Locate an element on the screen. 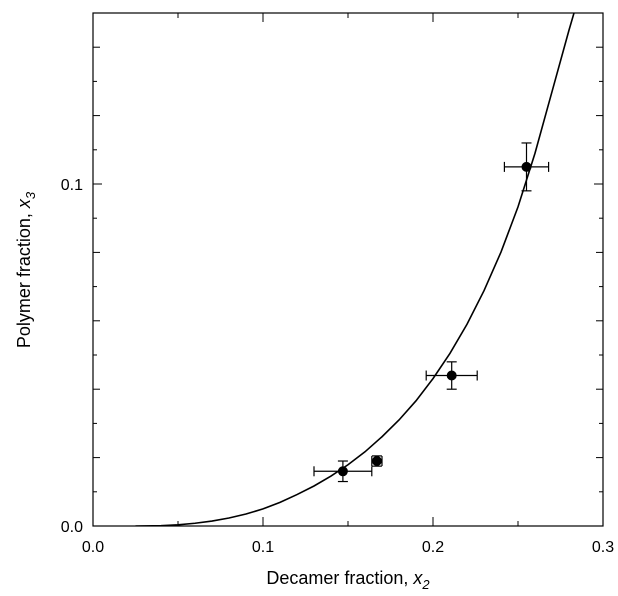 Image resolution: width=618 pixels, height=596 pixels. y-axis-label: Polymer fraction, x3 is located at coordinates (26, 269).